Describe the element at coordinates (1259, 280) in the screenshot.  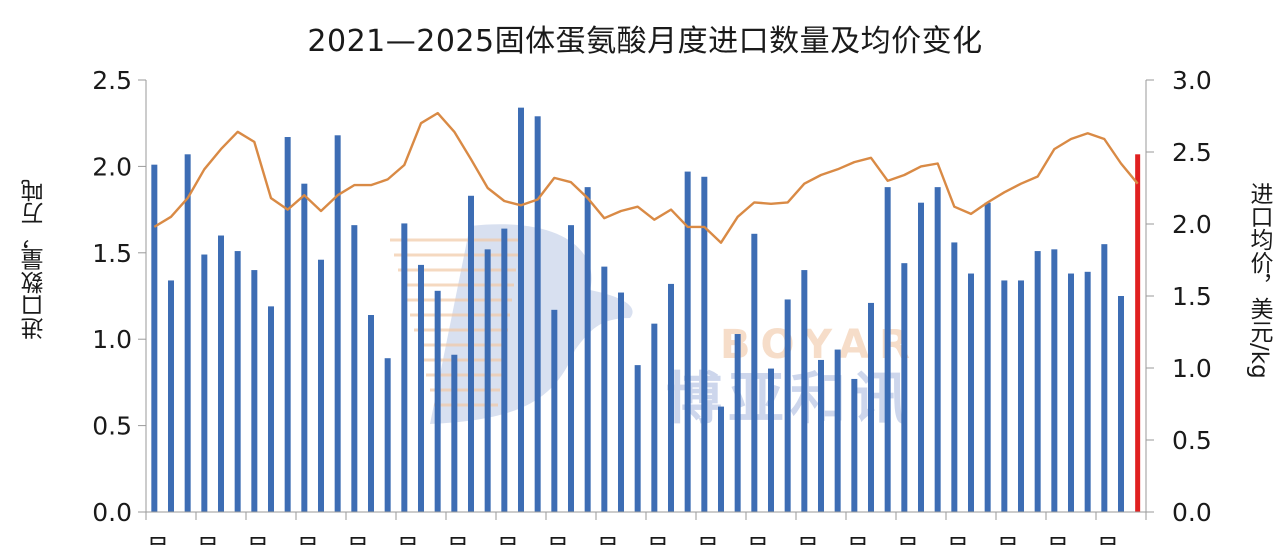
I see `y-axis-label-right: 进口均价，美元/kg` at that location.